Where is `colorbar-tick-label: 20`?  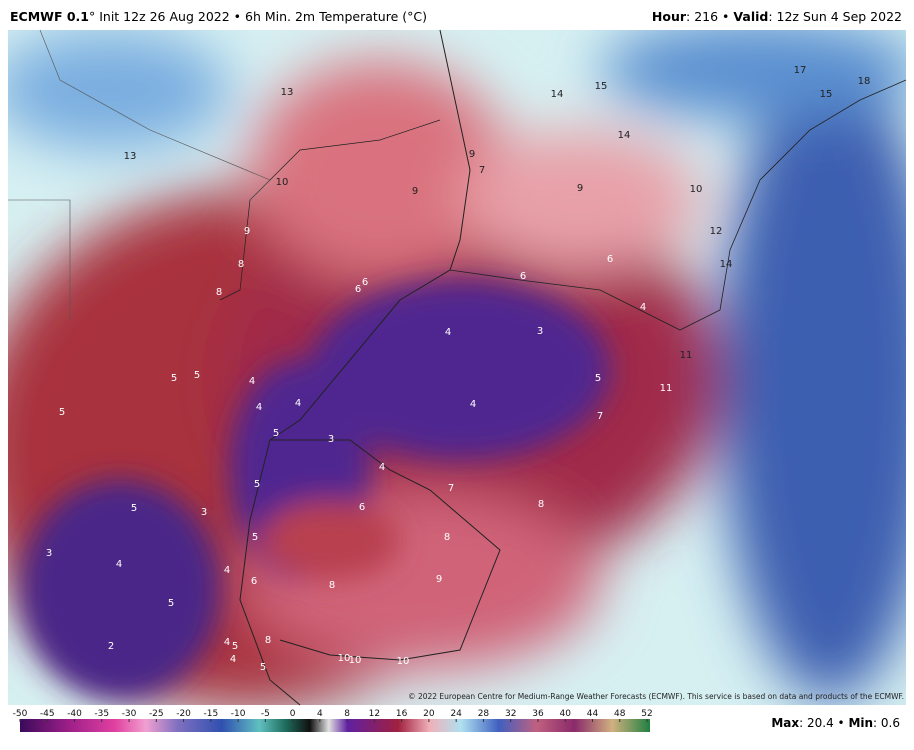 colorbar-tick-label: 20 is located at coordinates (429, 714).